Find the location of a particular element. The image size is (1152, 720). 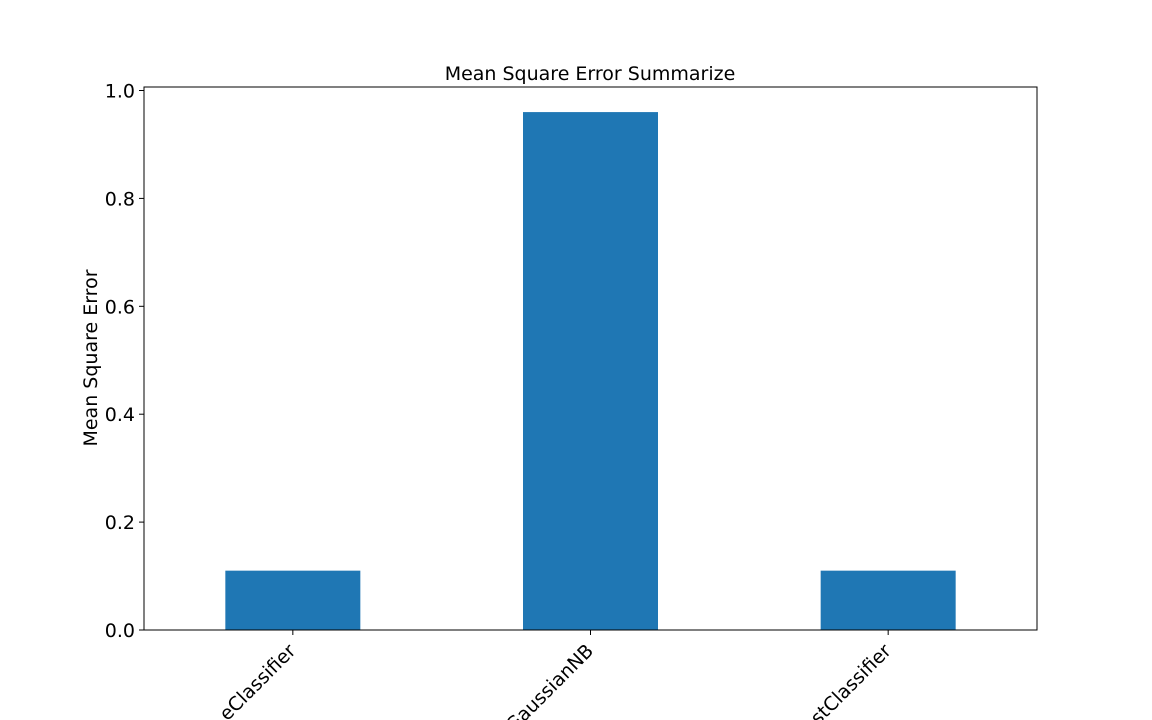

x-axis-ticks: eClassifier GaussianNB stClassifier is located at coordinates (555, 675).